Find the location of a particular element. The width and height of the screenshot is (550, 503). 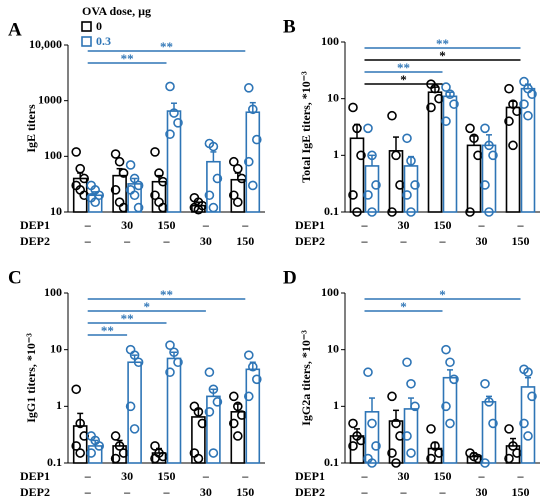

y-axis-label: IgG2a titers, *10⁻³ is located at coordinates (306, 378).